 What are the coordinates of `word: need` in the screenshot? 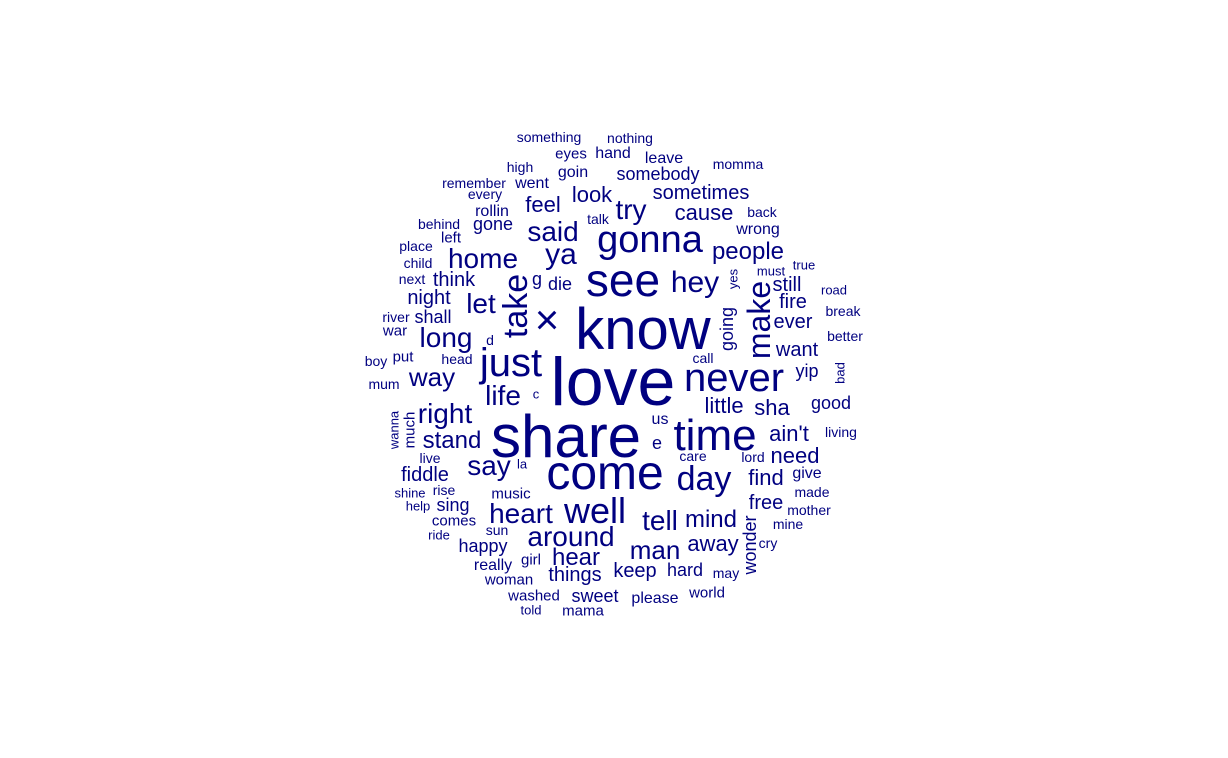 It's located at (795, 455).